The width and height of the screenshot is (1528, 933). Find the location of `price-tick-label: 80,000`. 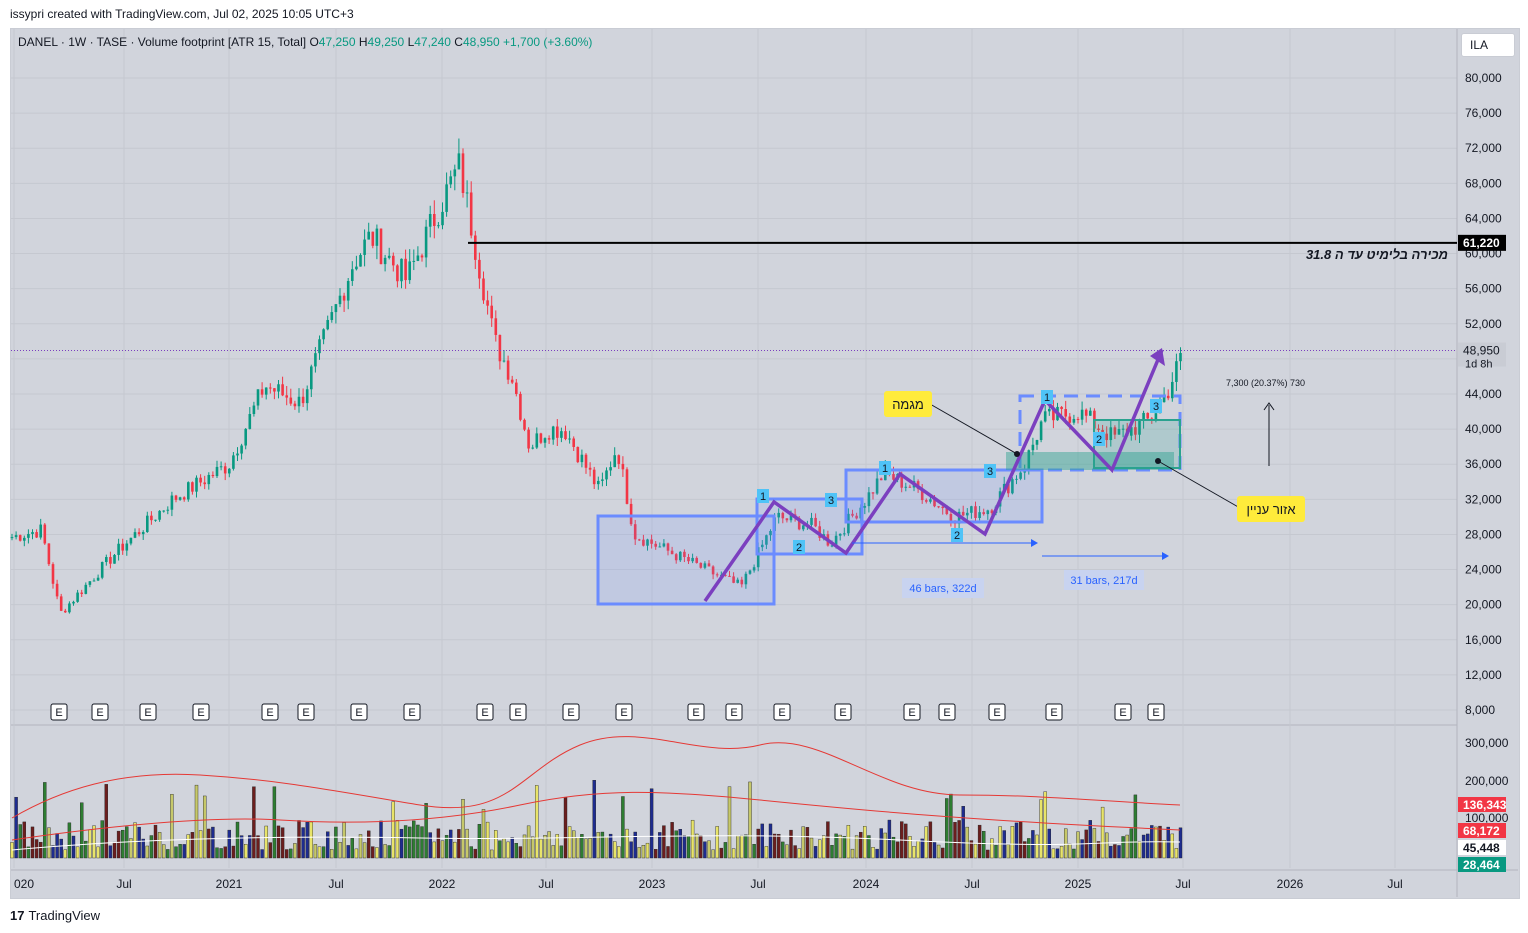

price-tick-label: 80,000 is located at coordinates (1483, 78).